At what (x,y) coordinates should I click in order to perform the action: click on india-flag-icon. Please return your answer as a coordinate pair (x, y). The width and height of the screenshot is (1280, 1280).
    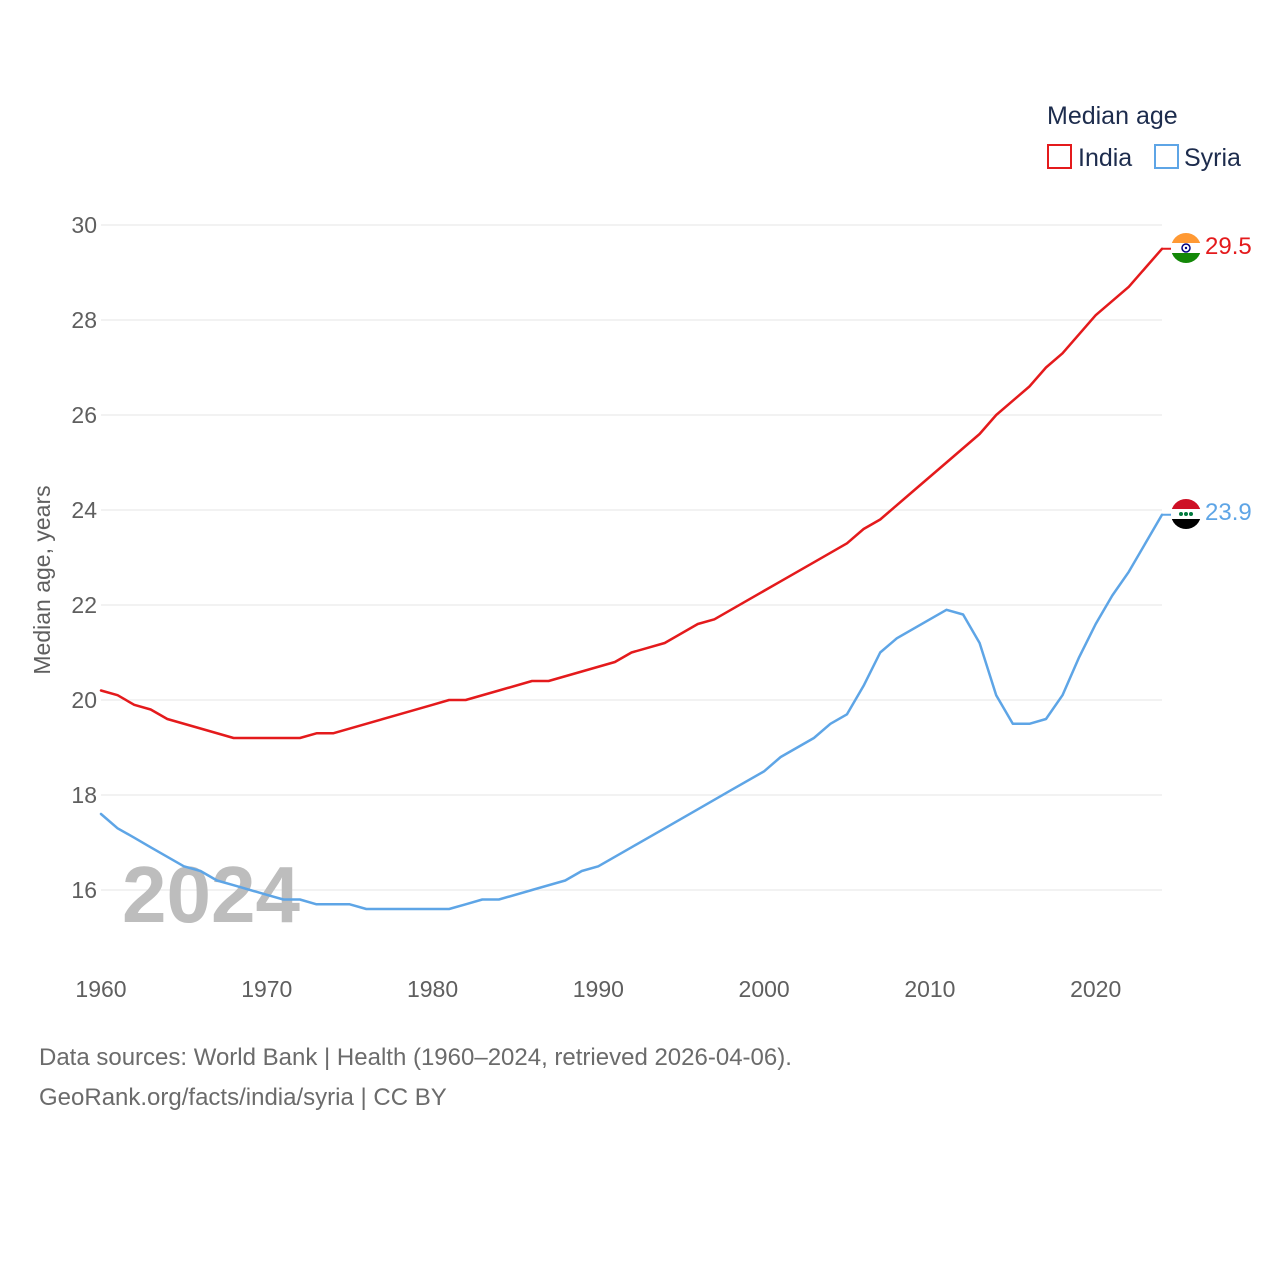
    Looking at the image, I should click on (1186, 248).